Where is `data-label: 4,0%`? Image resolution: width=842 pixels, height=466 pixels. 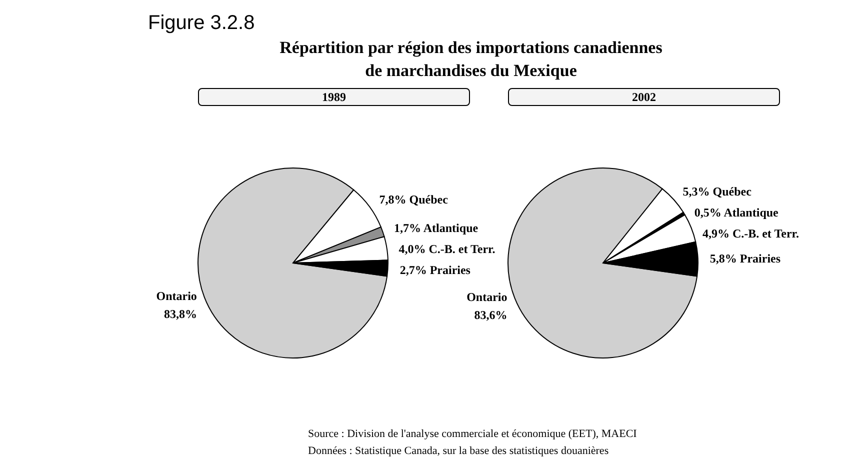
data-label: 4,0% is located at coordinates (412, 249).